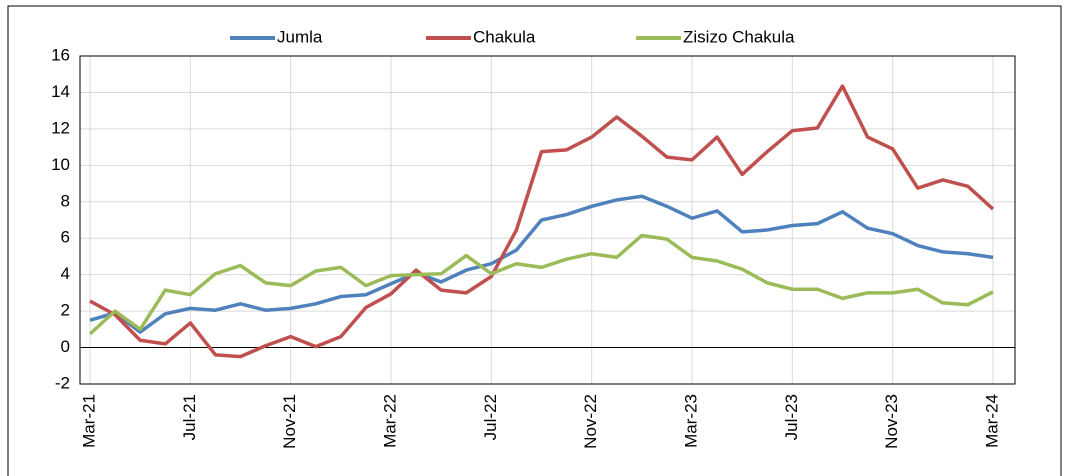  Describe the element at coordinates (60, 54) in the screenshot. I see `y-tick-label: 16` at that location.